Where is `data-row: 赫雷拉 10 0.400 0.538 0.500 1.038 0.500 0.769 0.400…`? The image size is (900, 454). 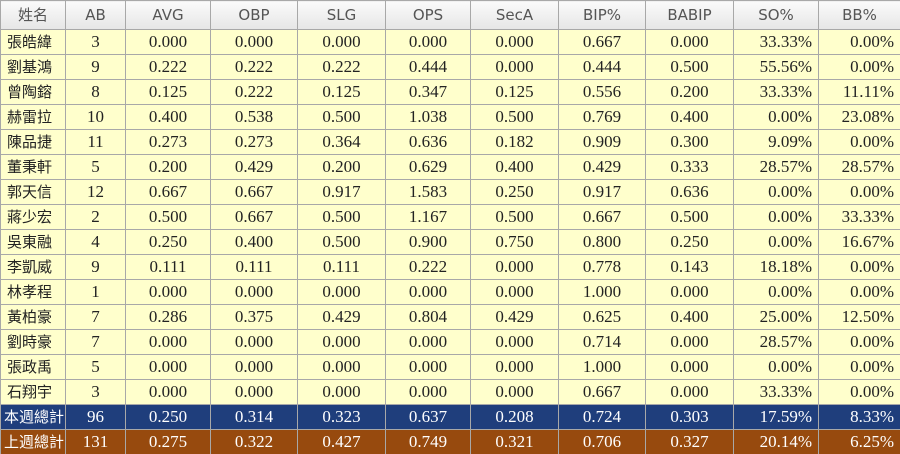
data-row: 赫雷拉 10 0.400 0.538 0.500 1.038 0.500 0.769 0.400… is located at coordinates (450, 117).